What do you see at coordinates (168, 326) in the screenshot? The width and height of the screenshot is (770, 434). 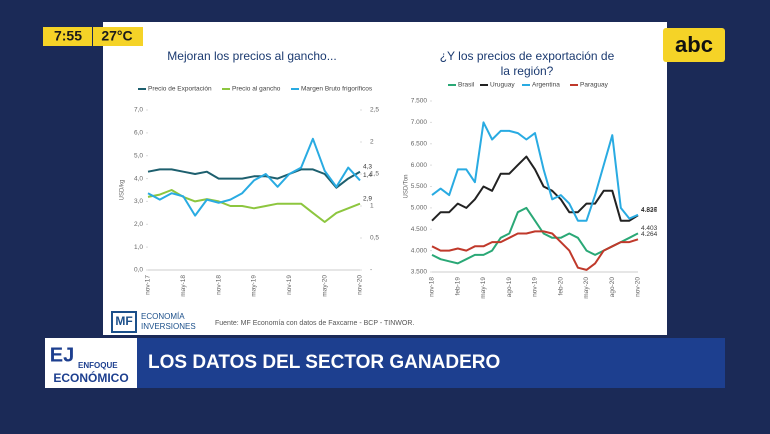 I see `brand-line: INVERSIONES` at bounding box center [168, 326].